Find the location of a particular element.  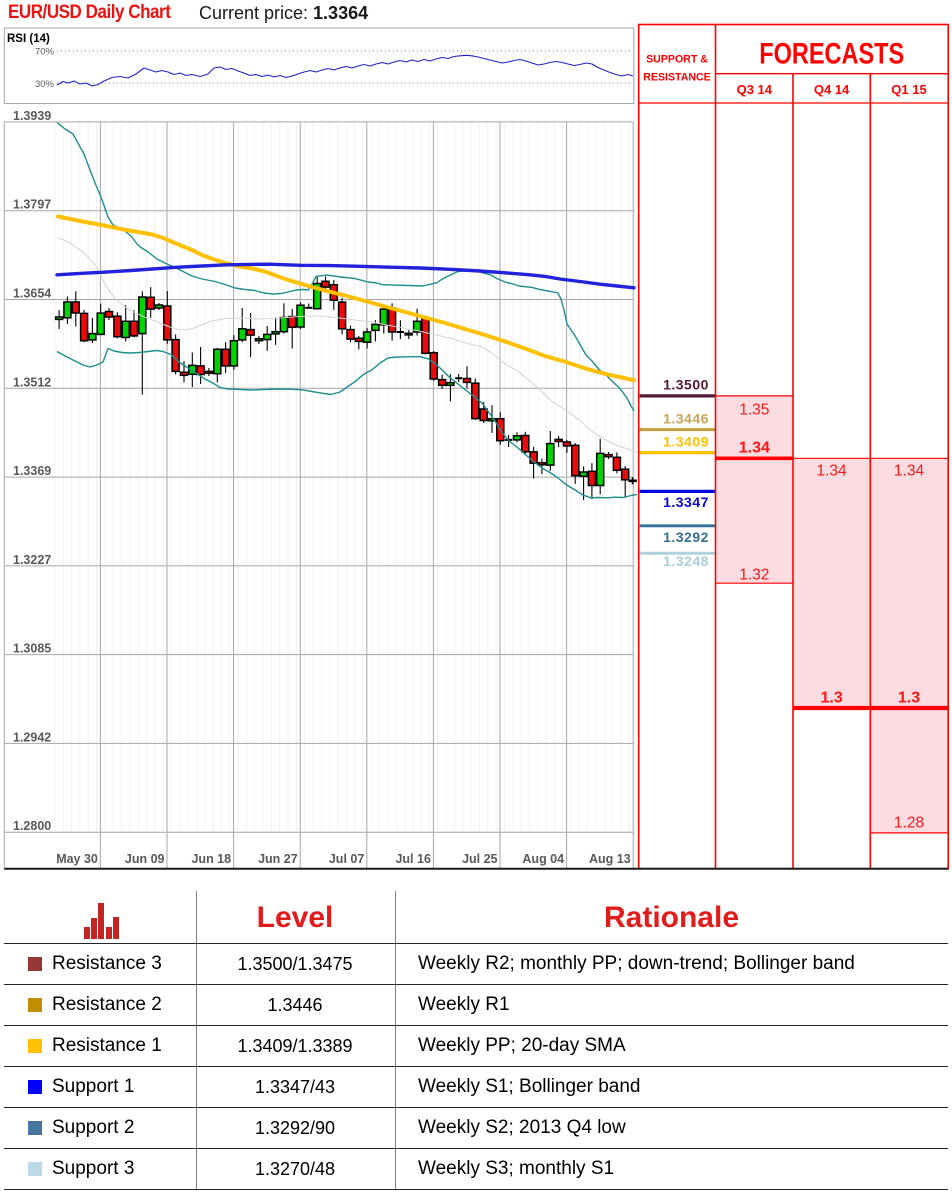

svg-text: Jun 27 is located at coordinates (278, 859).